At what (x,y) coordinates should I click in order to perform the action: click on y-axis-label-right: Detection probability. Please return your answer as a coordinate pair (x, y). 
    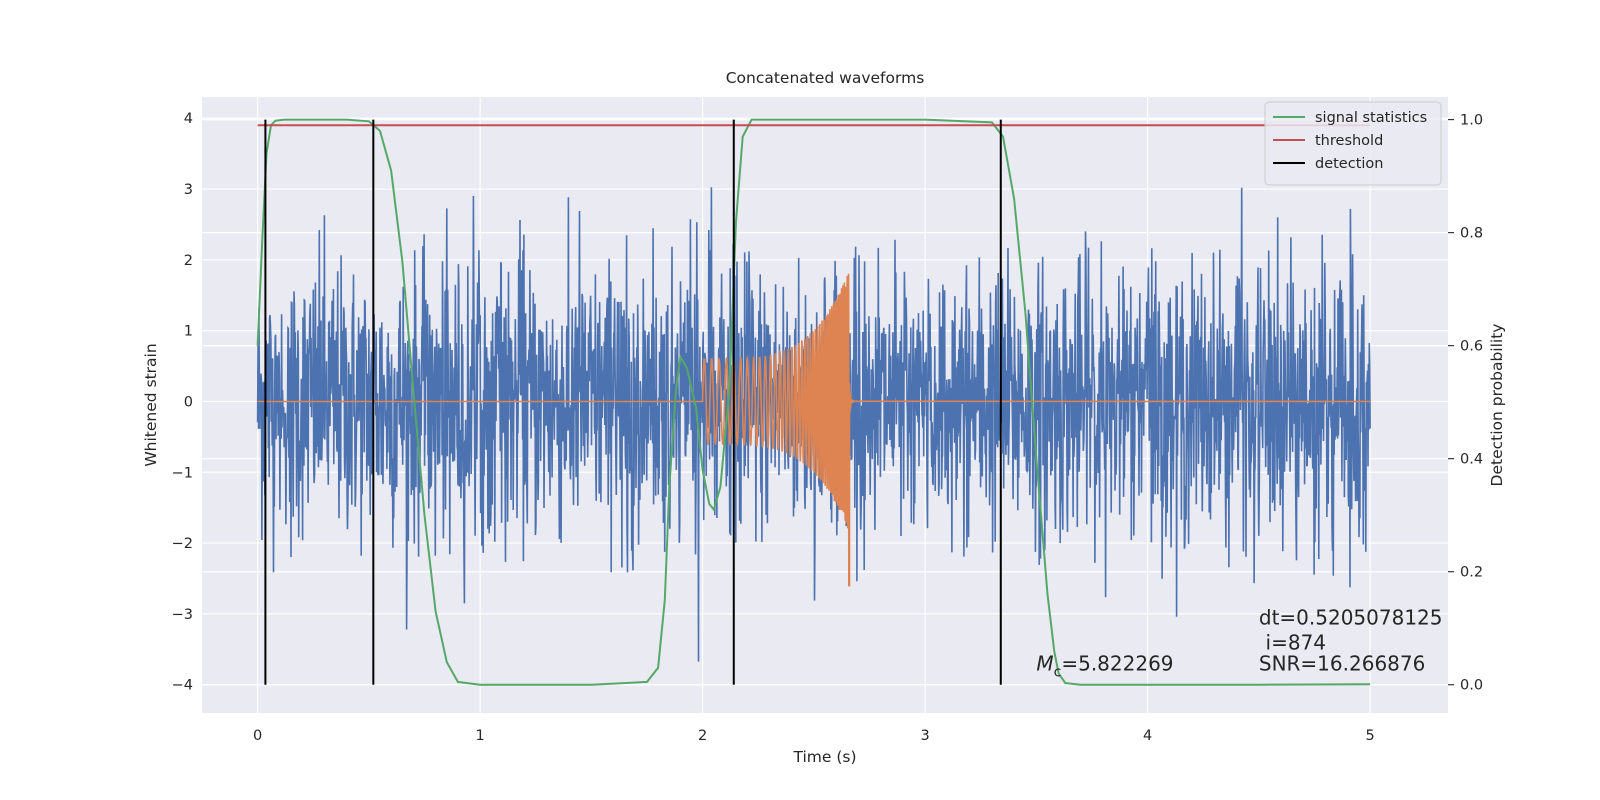
    Looking at the image, I should click on (1497, 405).